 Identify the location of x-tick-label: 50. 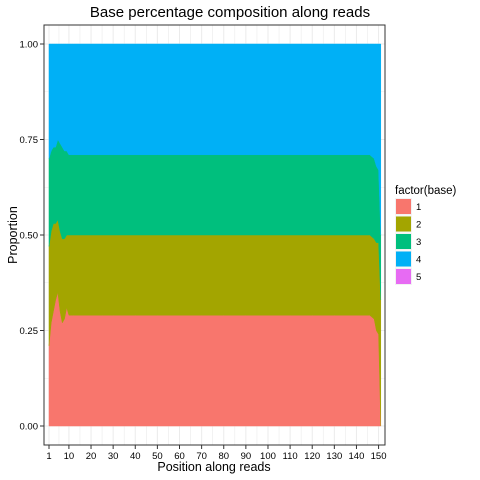
(157, 456).